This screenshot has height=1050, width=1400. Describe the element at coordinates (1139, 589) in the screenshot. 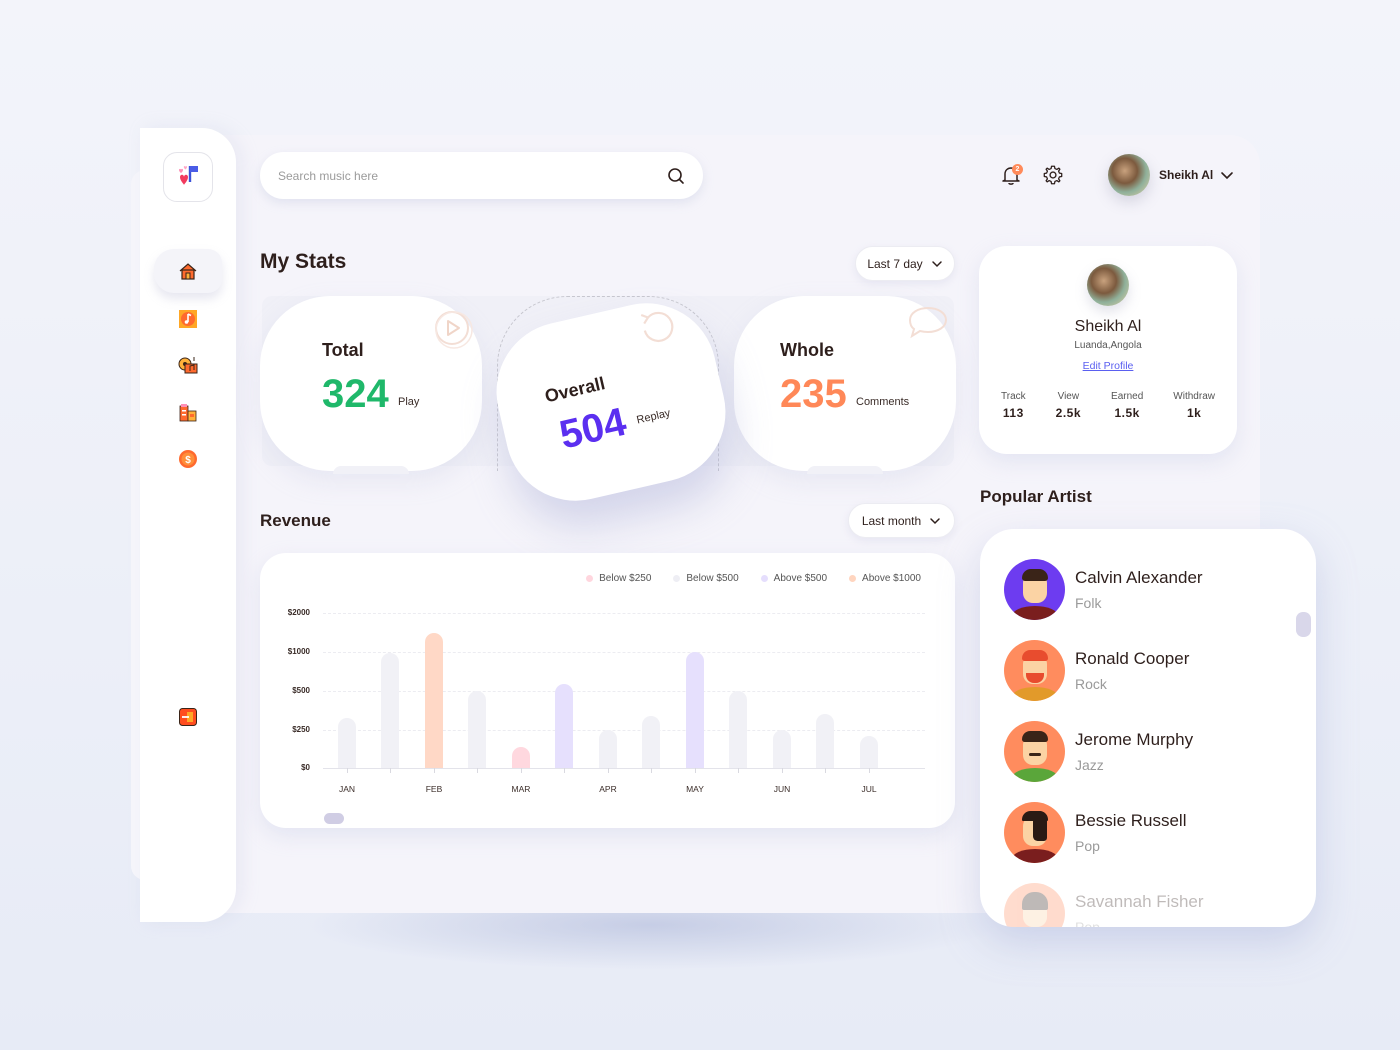

I see `artist-info: Calvin Alexander Folk` at that location.